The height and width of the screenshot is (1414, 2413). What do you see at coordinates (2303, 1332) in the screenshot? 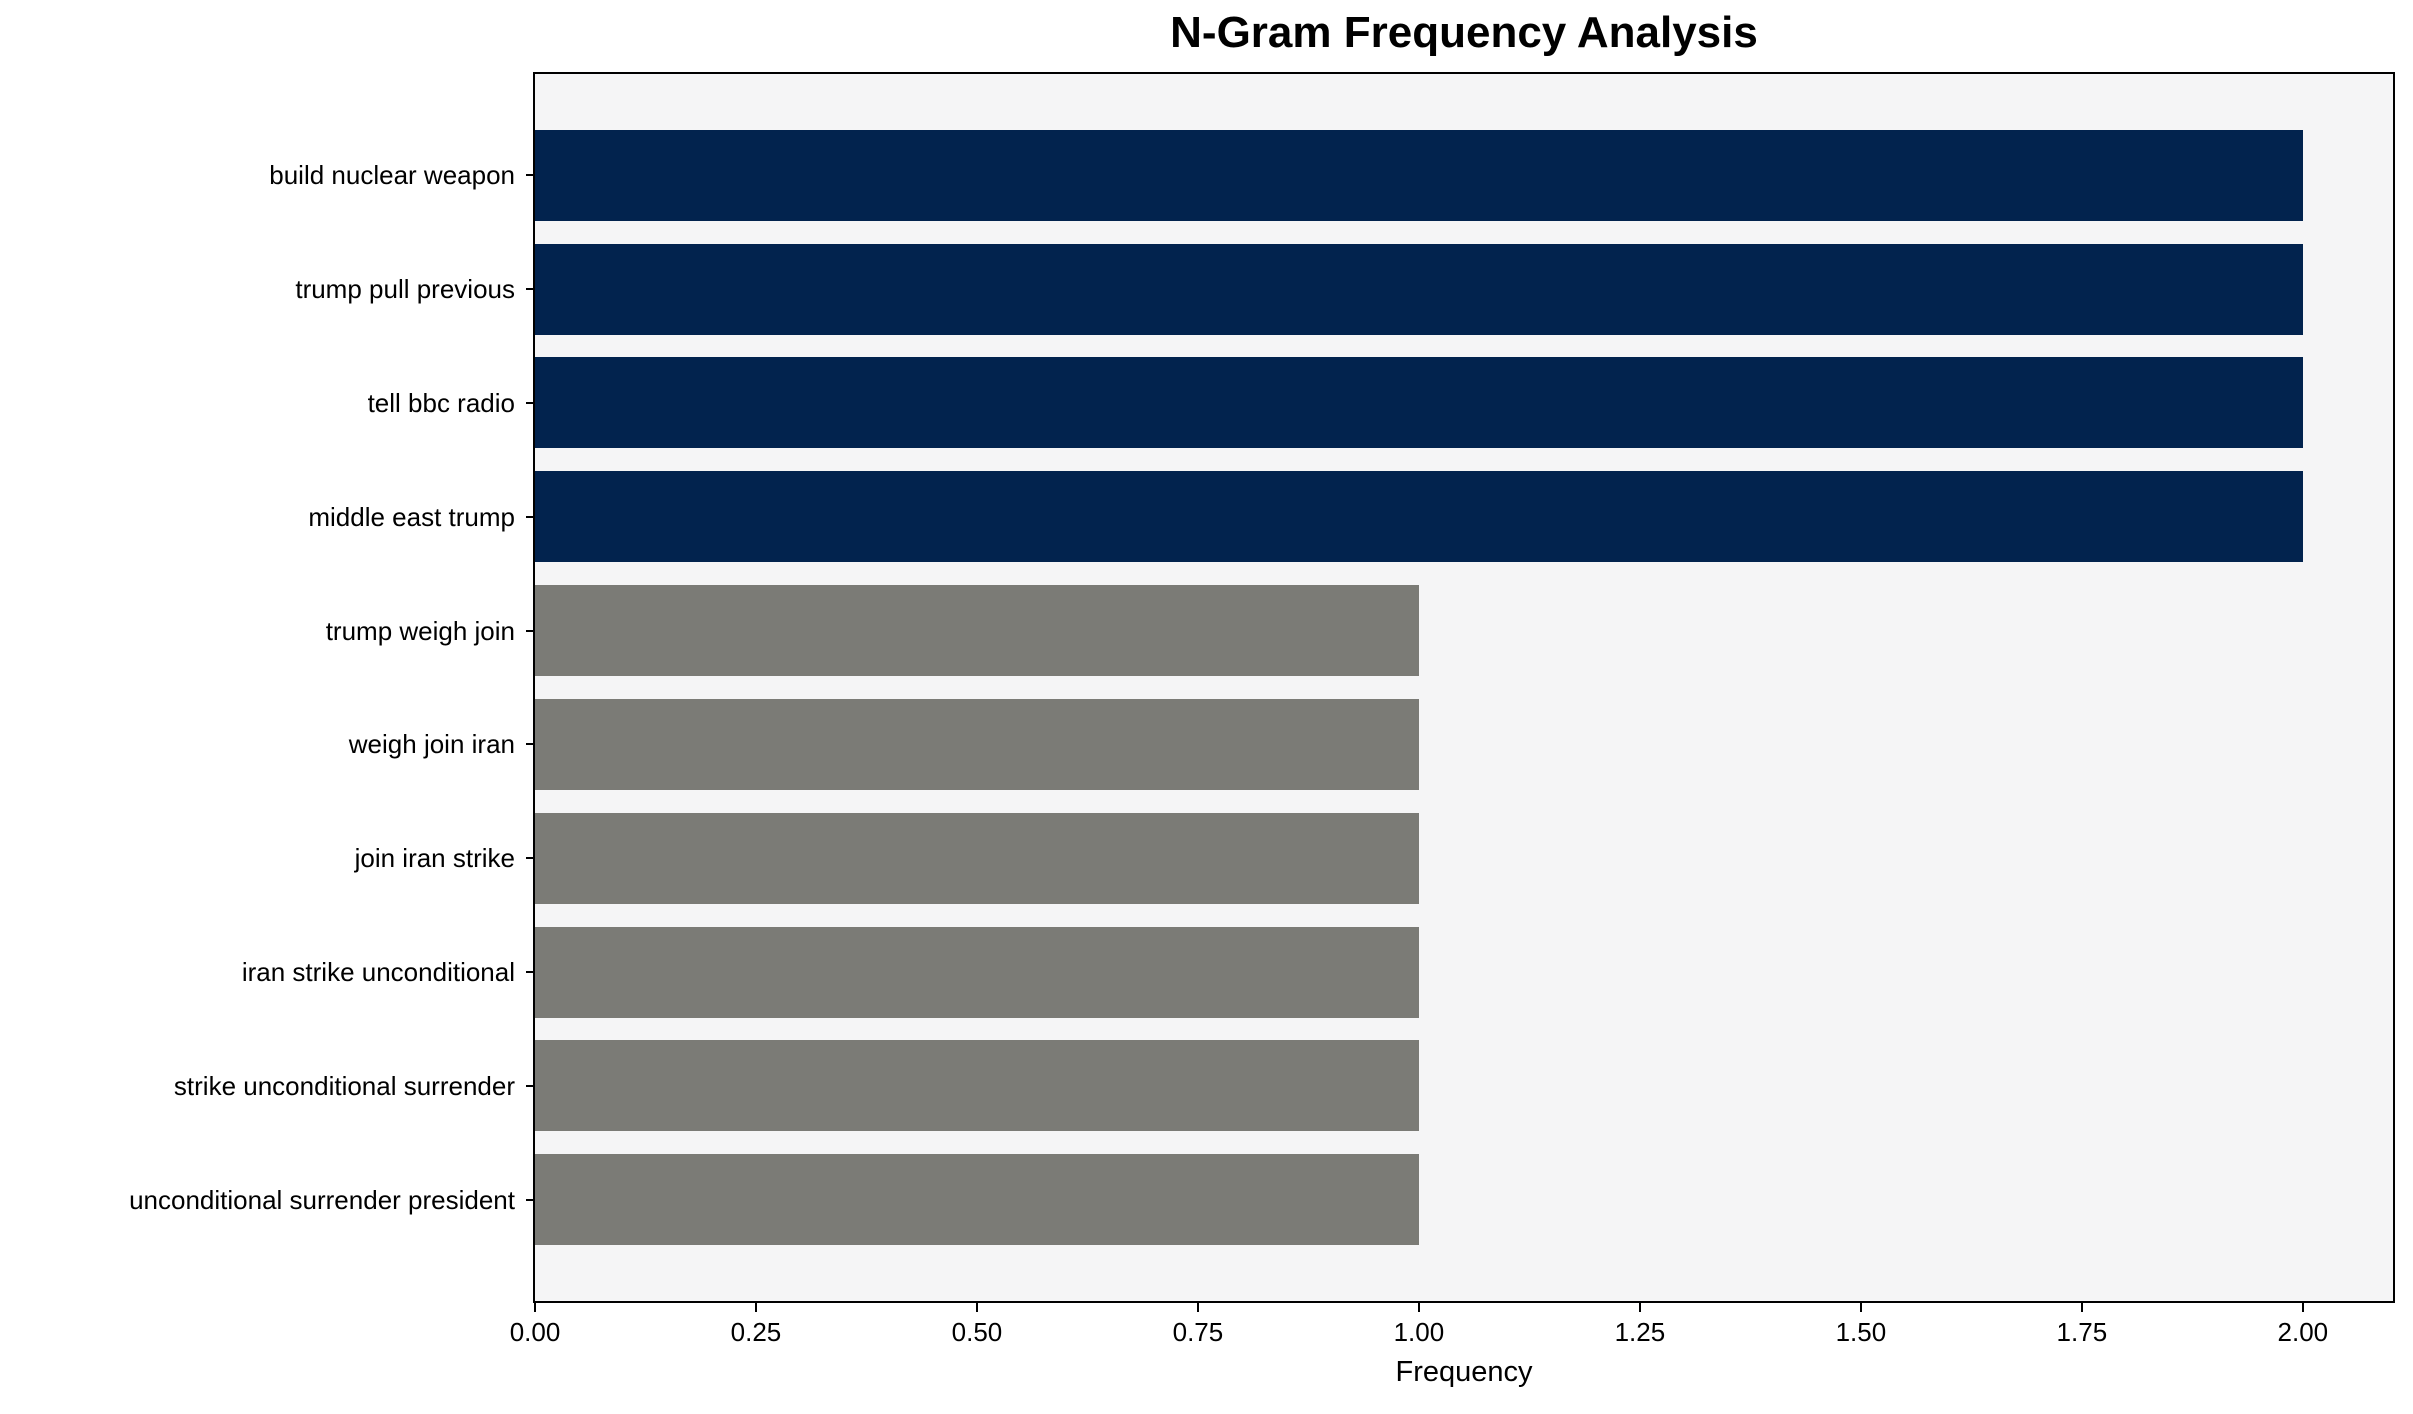
I see `x-tick-label: 2.00` at bounding box center [2303, 1332].